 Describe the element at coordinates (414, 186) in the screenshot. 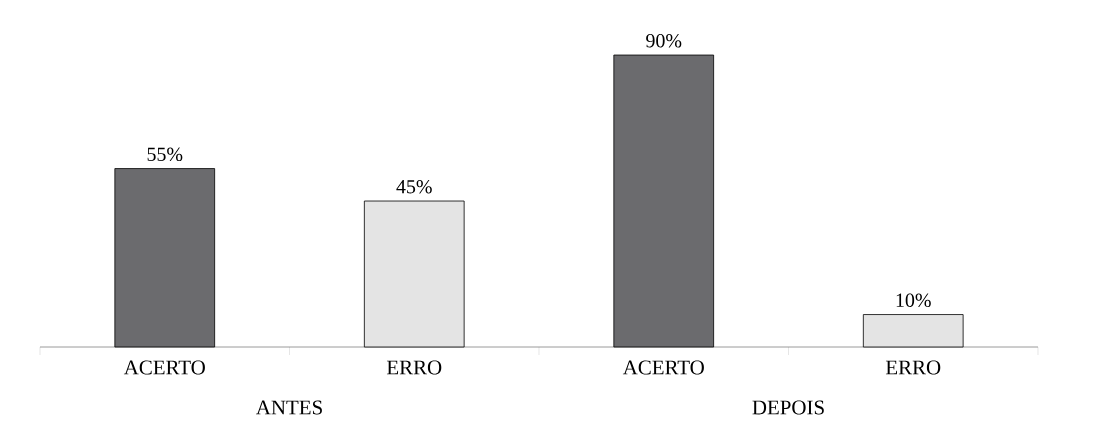

I see `data-label: 45%` at that location.